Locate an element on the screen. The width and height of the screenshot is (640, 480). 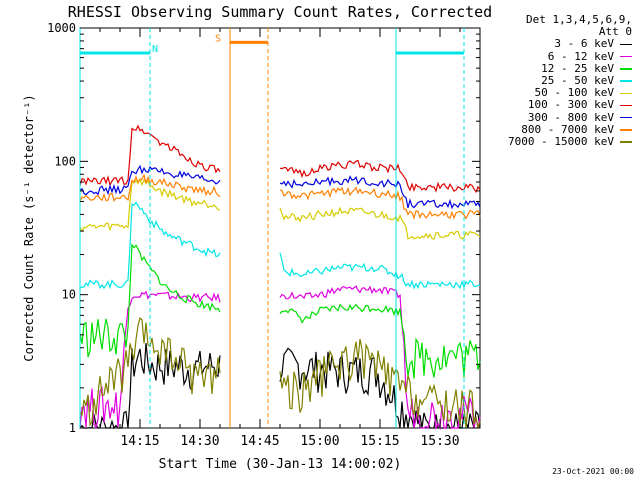
legend-item-label: 25 - 50 keV is located at coordinates (577, 80).